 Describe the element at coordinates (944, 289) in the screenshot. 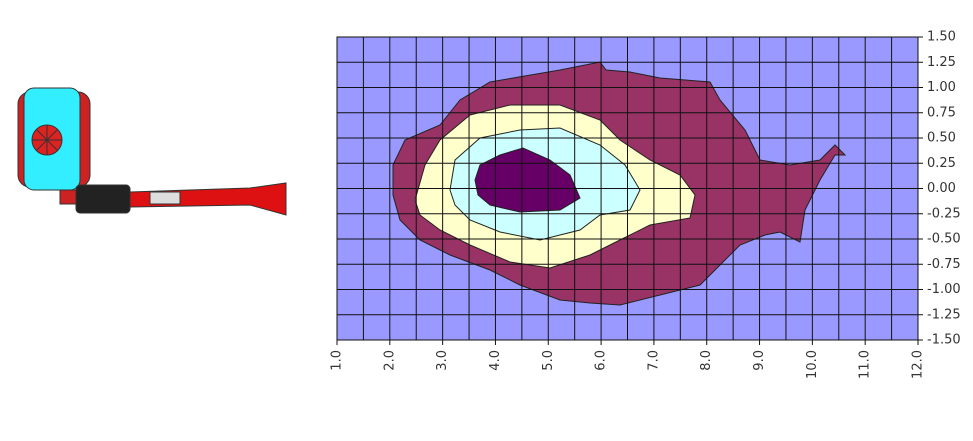

I see `y-tick-label: -1.00` at that location.